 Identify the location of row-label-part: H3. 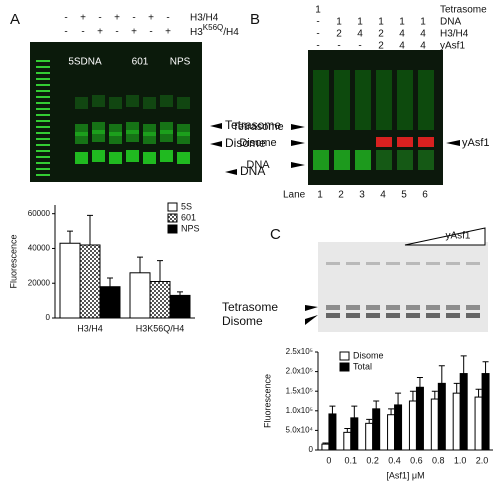
(196, 32).